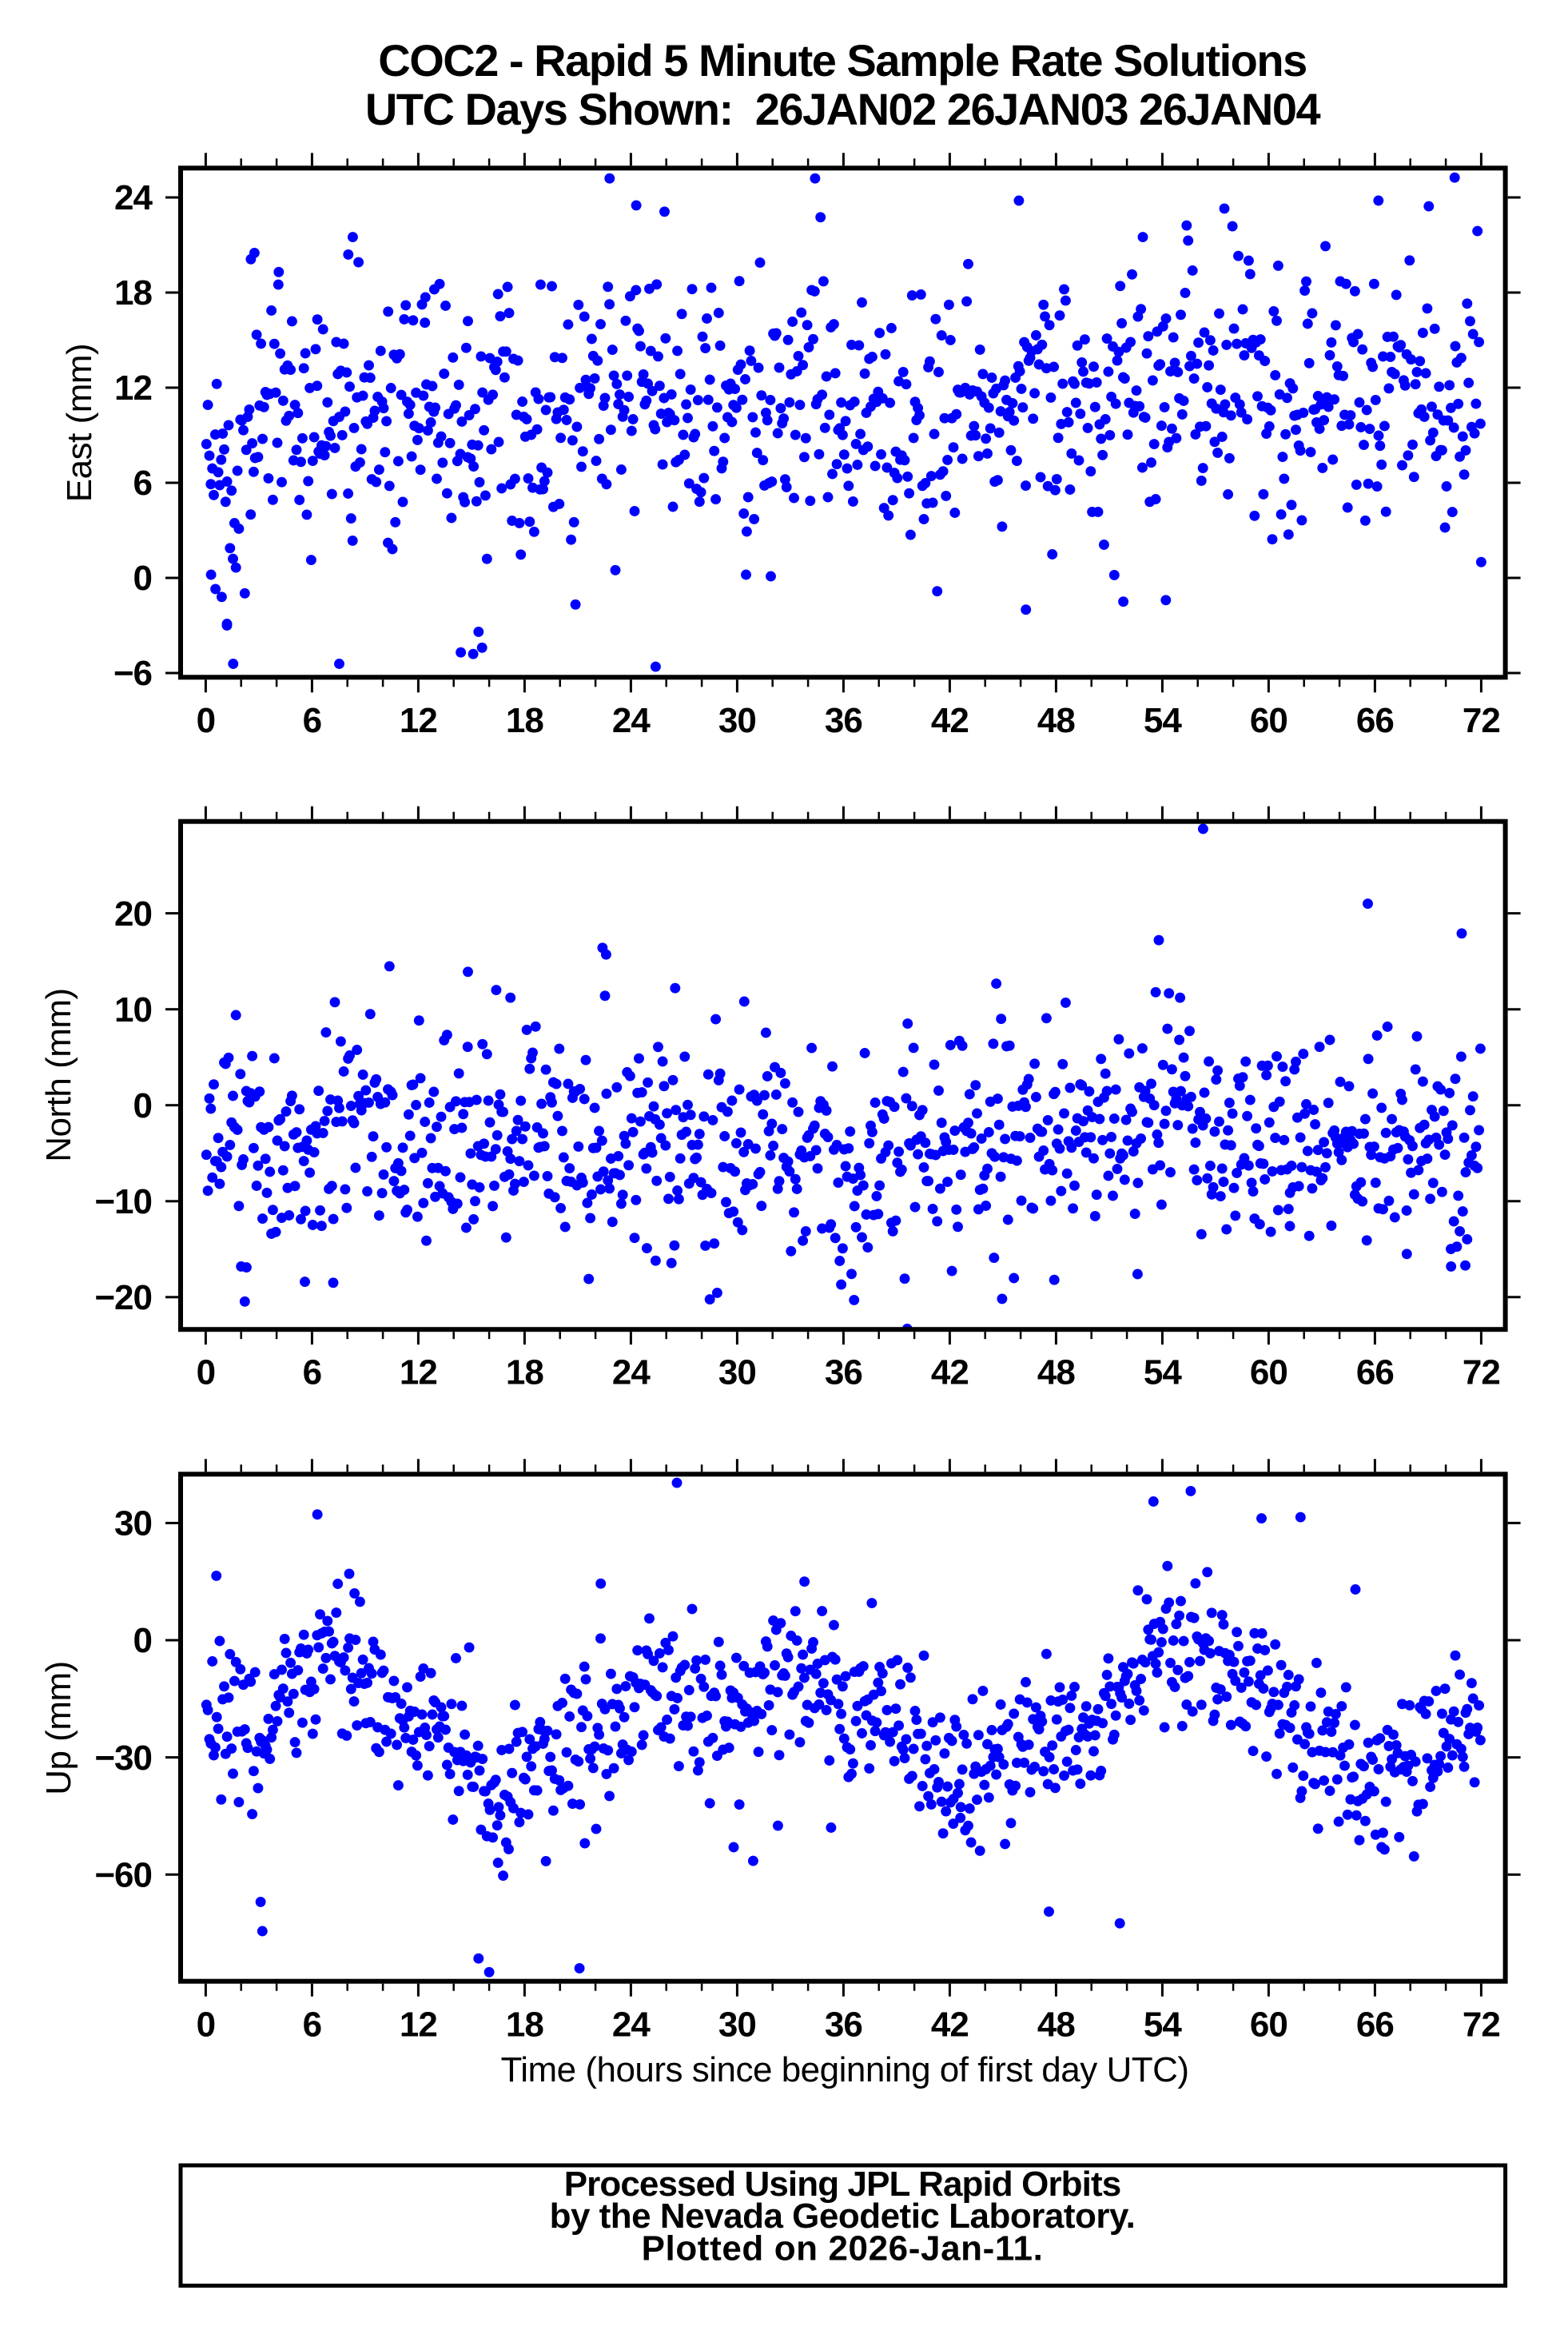  Describe the element at coordinates (842, 2184) in the screenshot. I see `svg-text:Processed Using JPL Rapid Orbi: Processed Using JPL Rapid Orbits` at that location.